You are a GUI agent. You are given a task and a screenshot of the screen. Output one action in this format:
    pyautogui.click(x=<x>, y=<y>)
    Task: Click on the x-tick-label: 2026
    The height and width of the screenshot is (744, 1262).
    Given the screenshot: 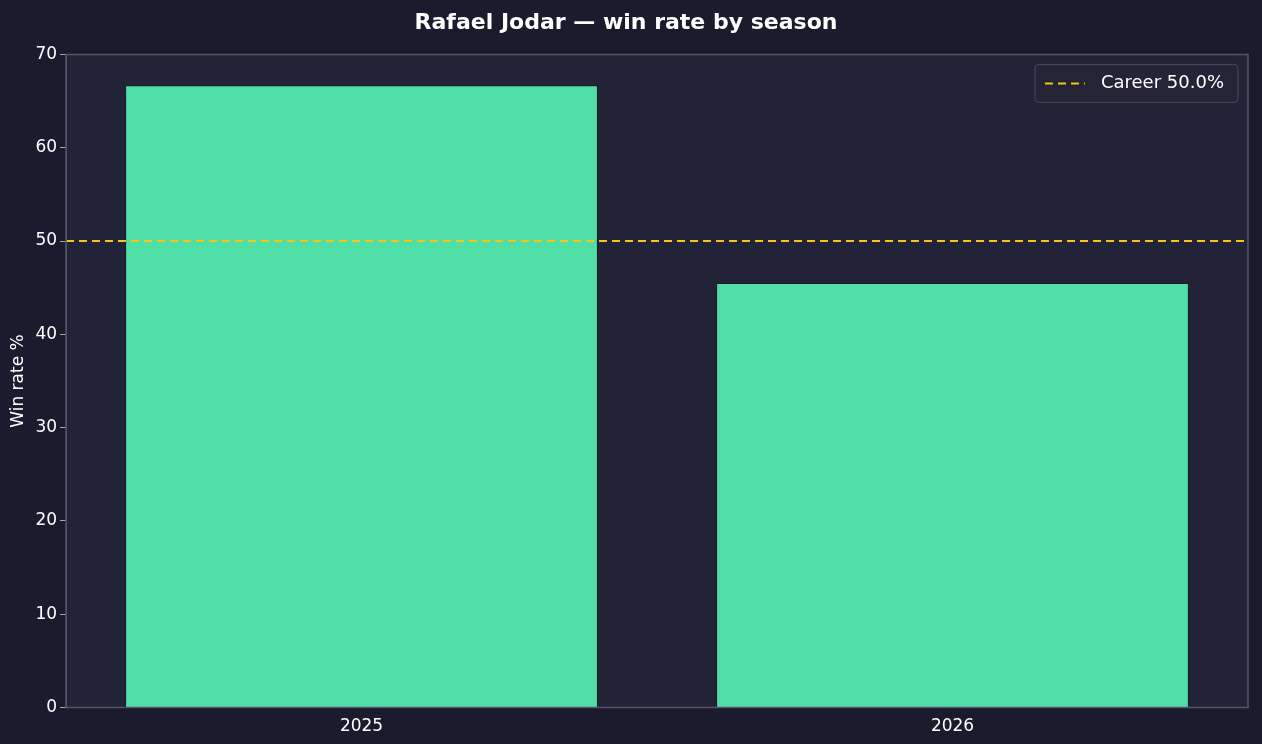 What is the action you would take?
    pyautogui.click(x=952, y=725)
    